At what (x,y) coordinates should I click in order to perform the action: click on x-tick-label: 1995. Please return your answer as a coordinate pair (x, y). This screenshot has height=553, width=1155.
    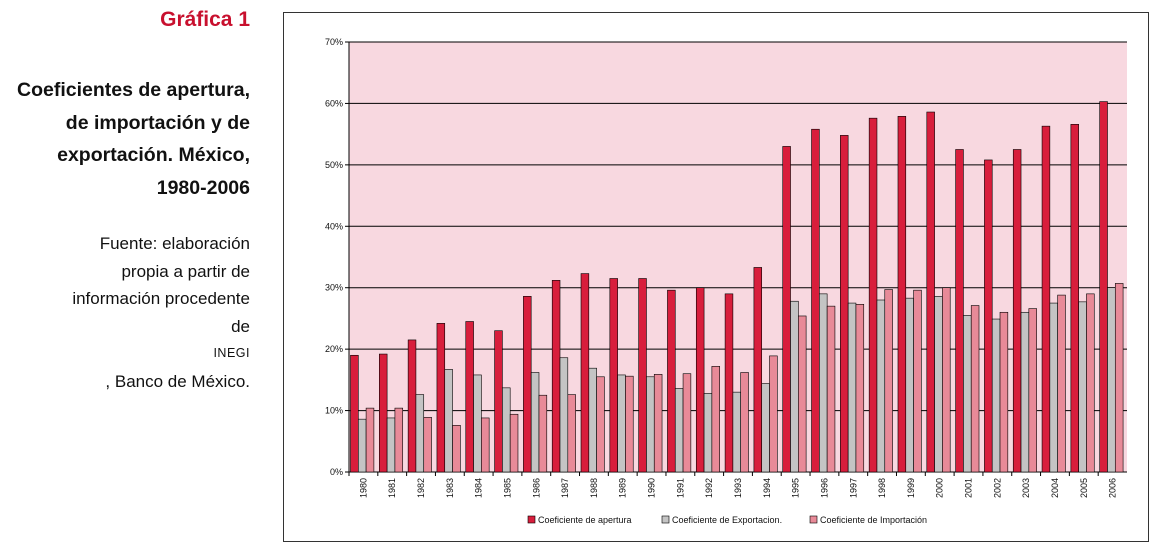
    Looking at the image, I should click on (796, 488).